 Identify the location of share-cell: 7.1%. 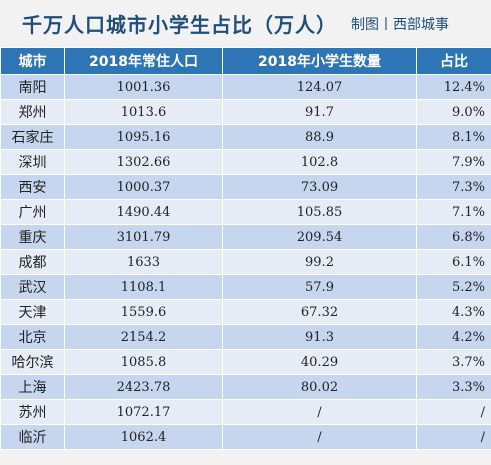
(453, 212).